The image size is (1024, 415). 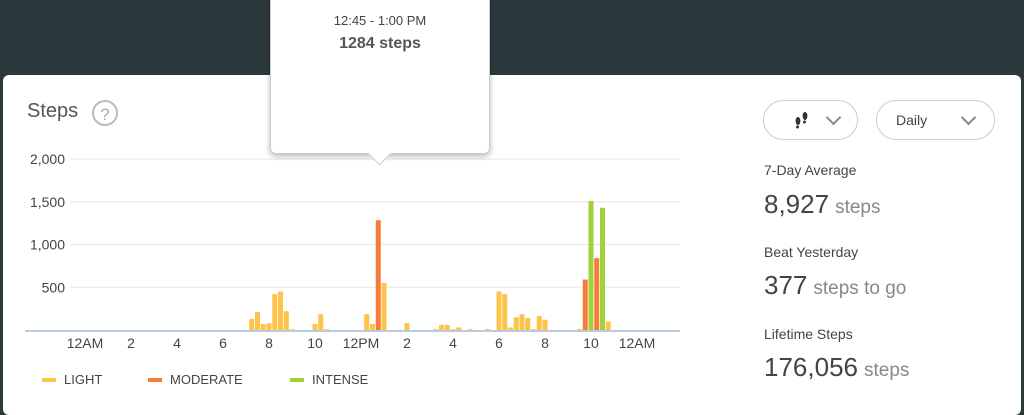 I want to click on bar-tooltip: 12:45 - 1:00 PM 1284 steps, so click(x=380, y=83).